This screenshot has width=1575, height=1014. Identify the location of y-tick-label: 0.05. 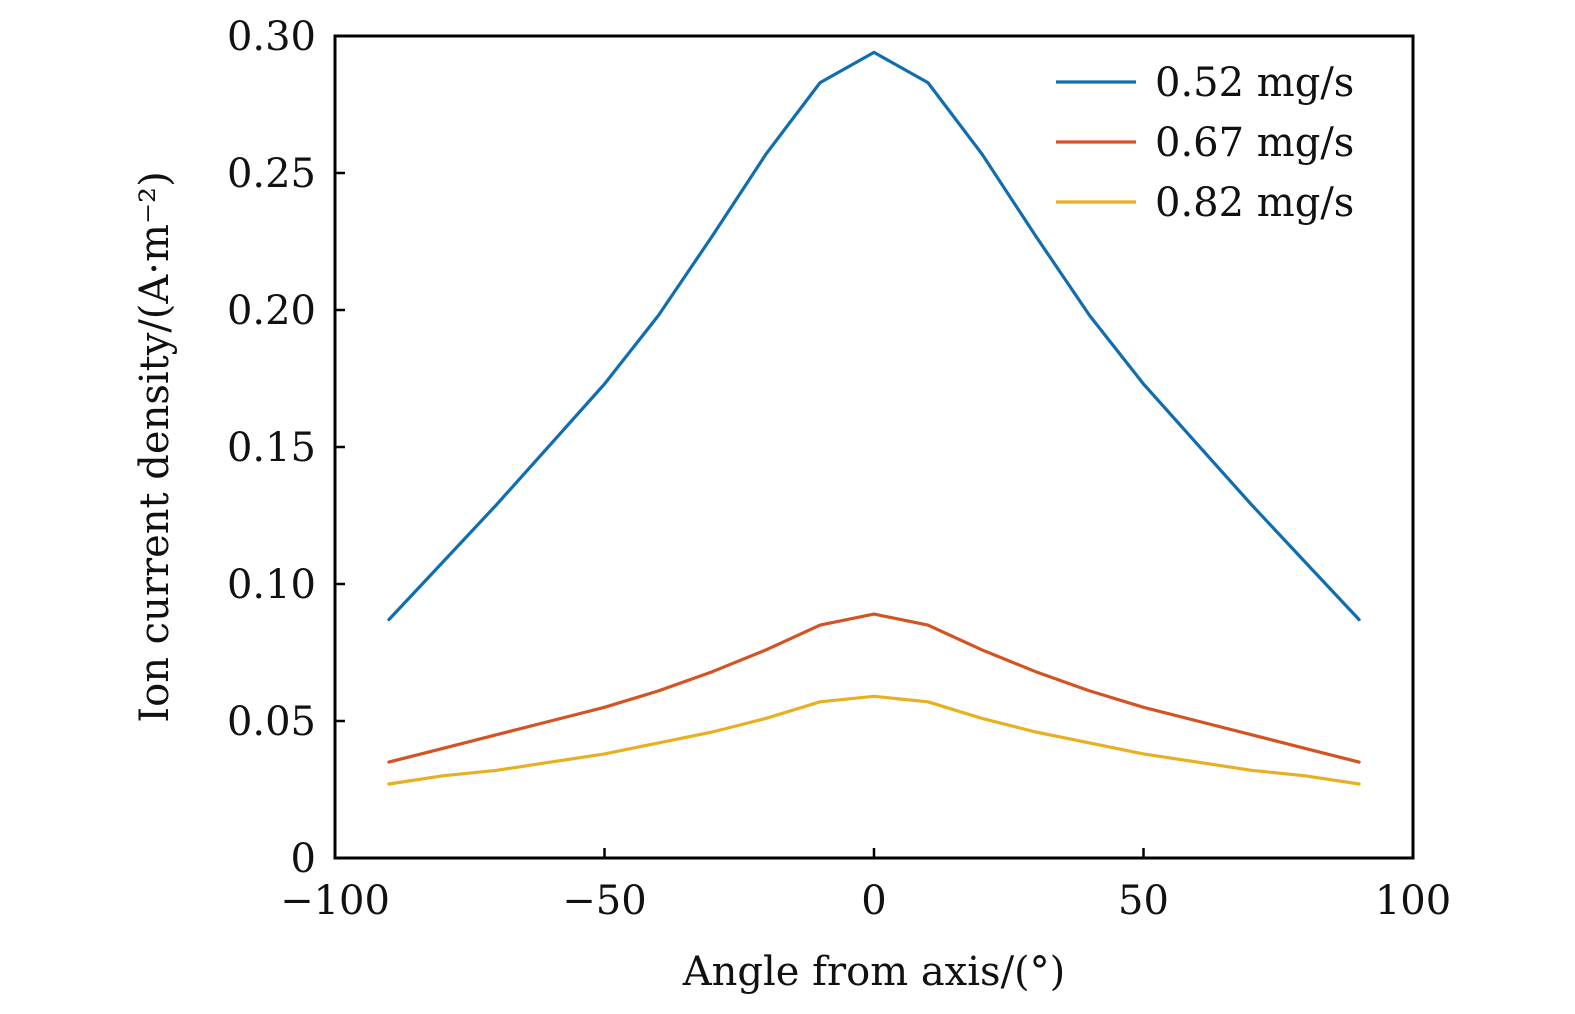
(271, 722).